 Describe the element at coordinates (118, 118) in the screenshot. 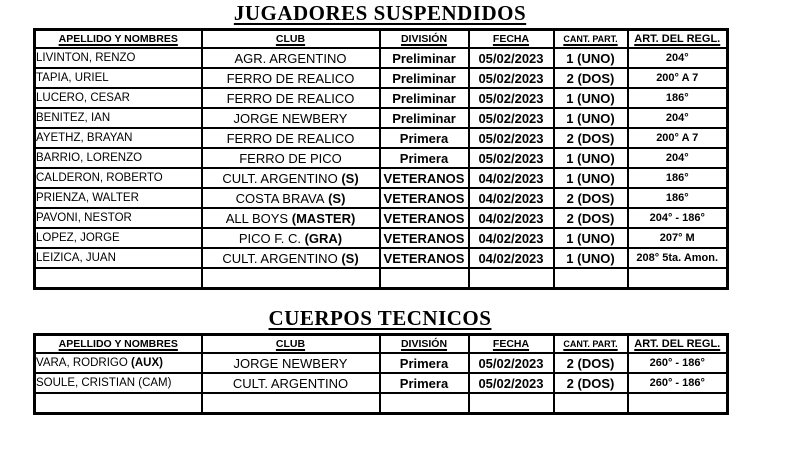

I see `cell-name: BENITEZ, IAN` at that location.